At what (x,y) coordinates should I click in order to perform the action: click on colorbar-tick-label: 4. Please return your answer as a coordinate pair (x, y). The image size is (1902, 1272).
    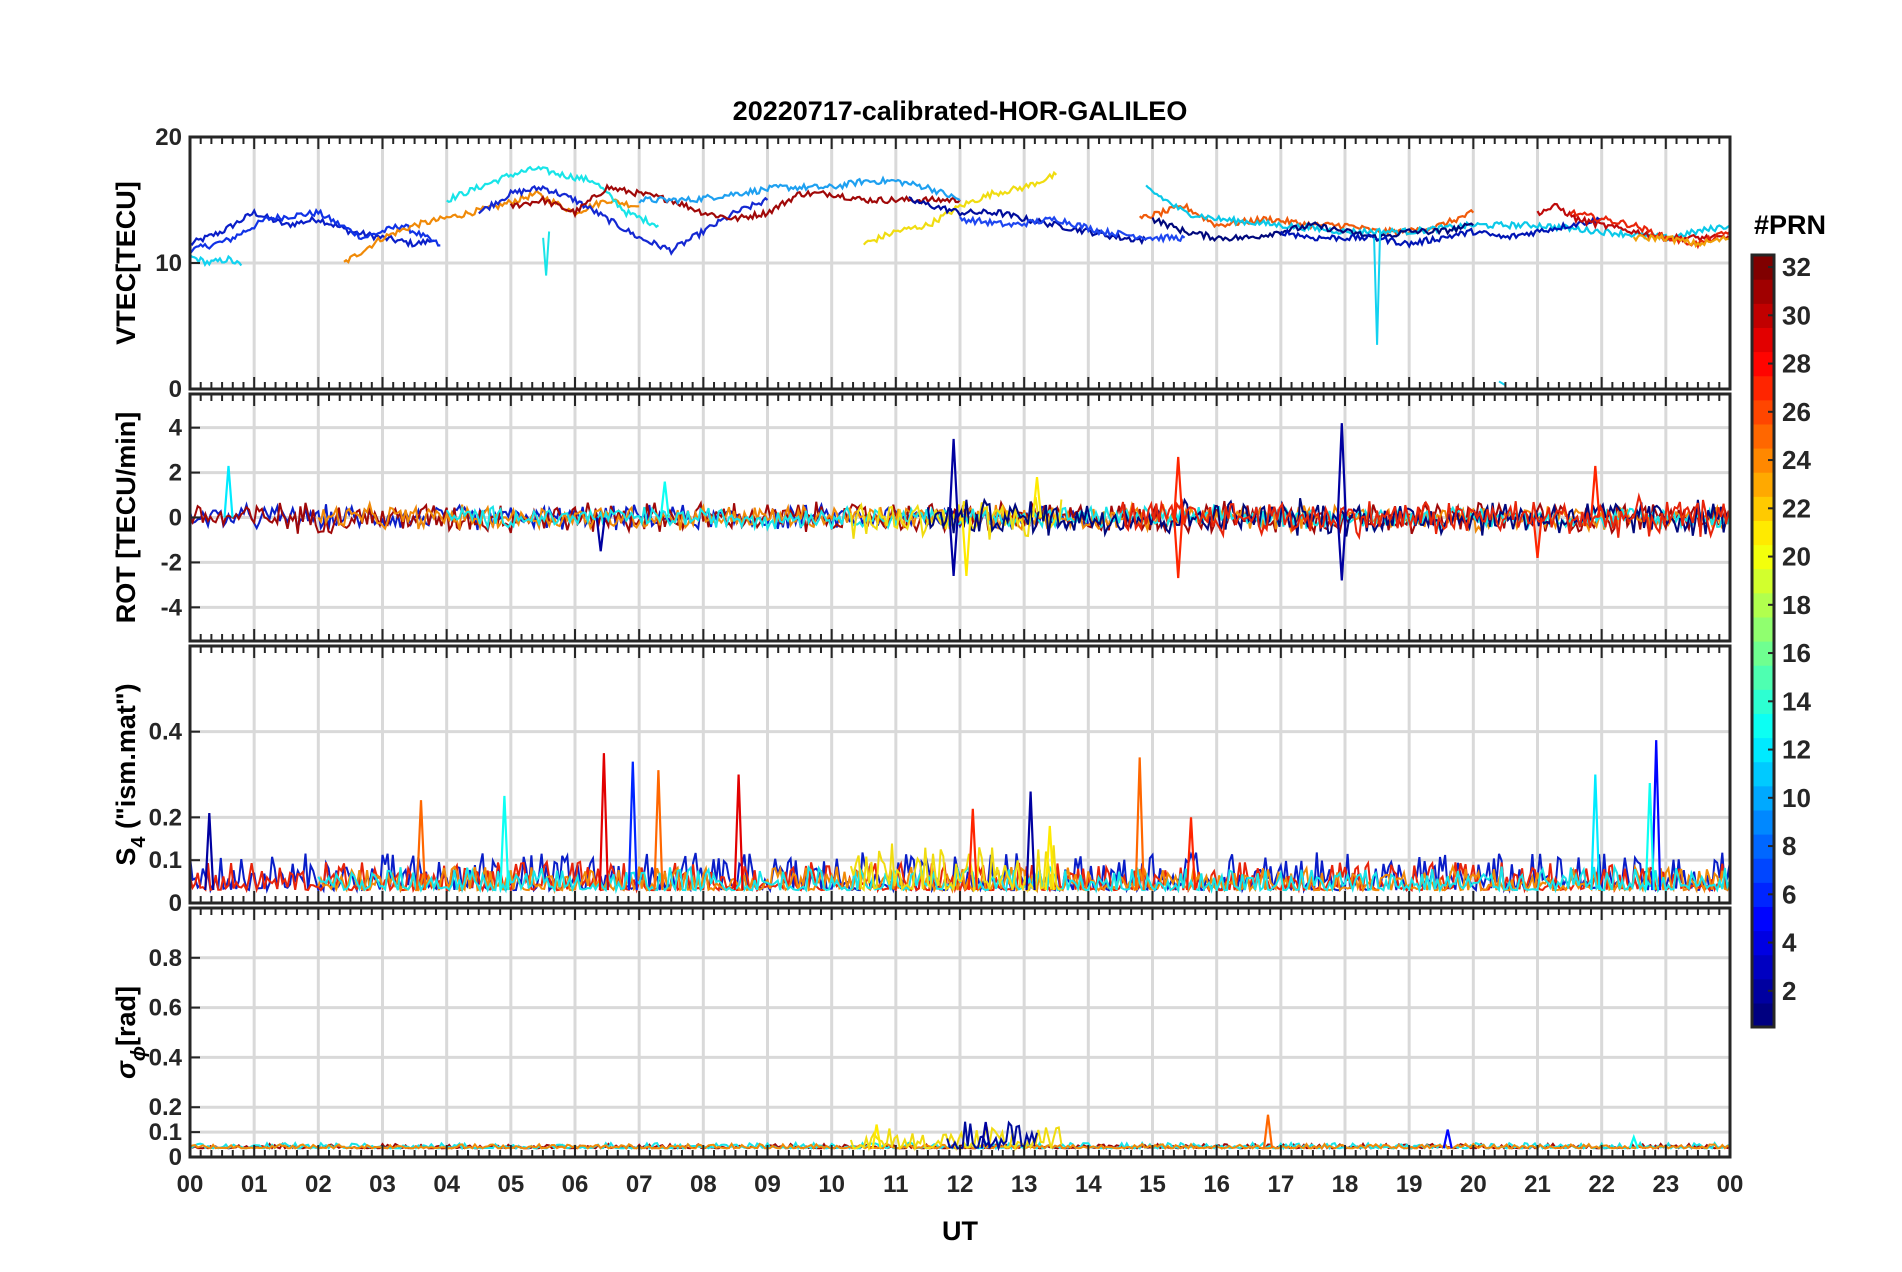
    Looking at the image, I should click on (1789, 943).